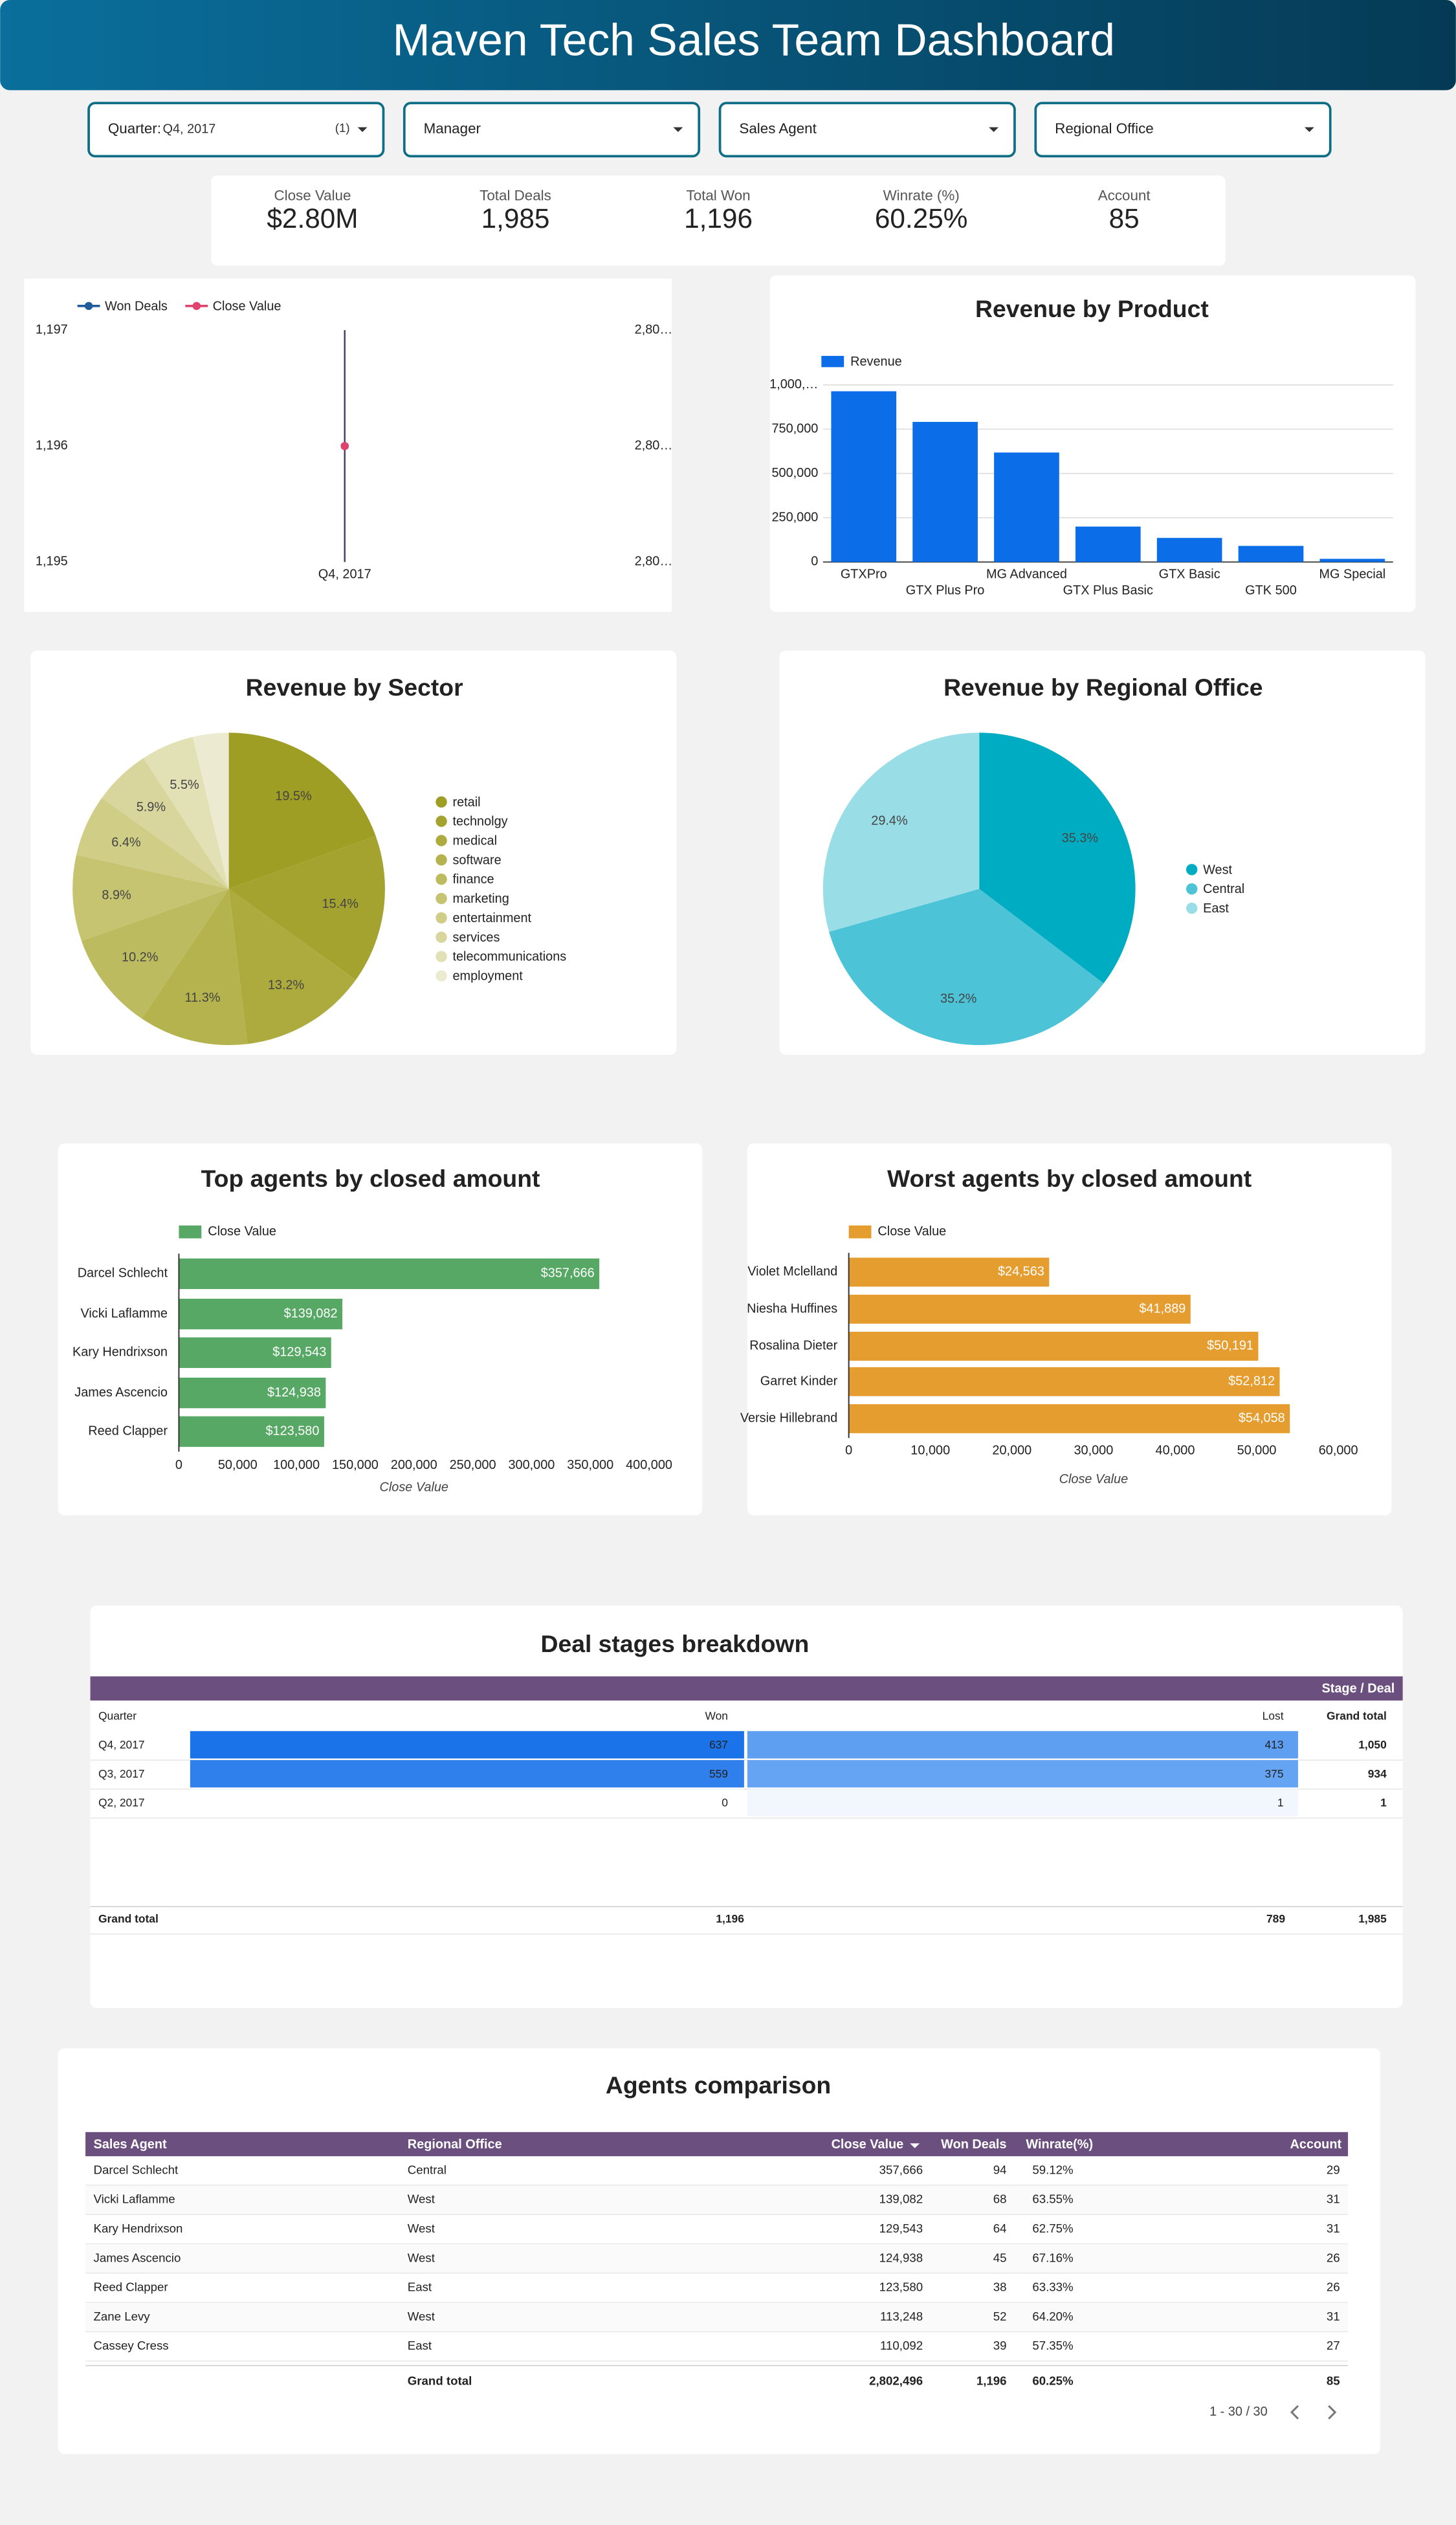  I want to click on x-tick-label: GTK 500, so click(1271, 591).